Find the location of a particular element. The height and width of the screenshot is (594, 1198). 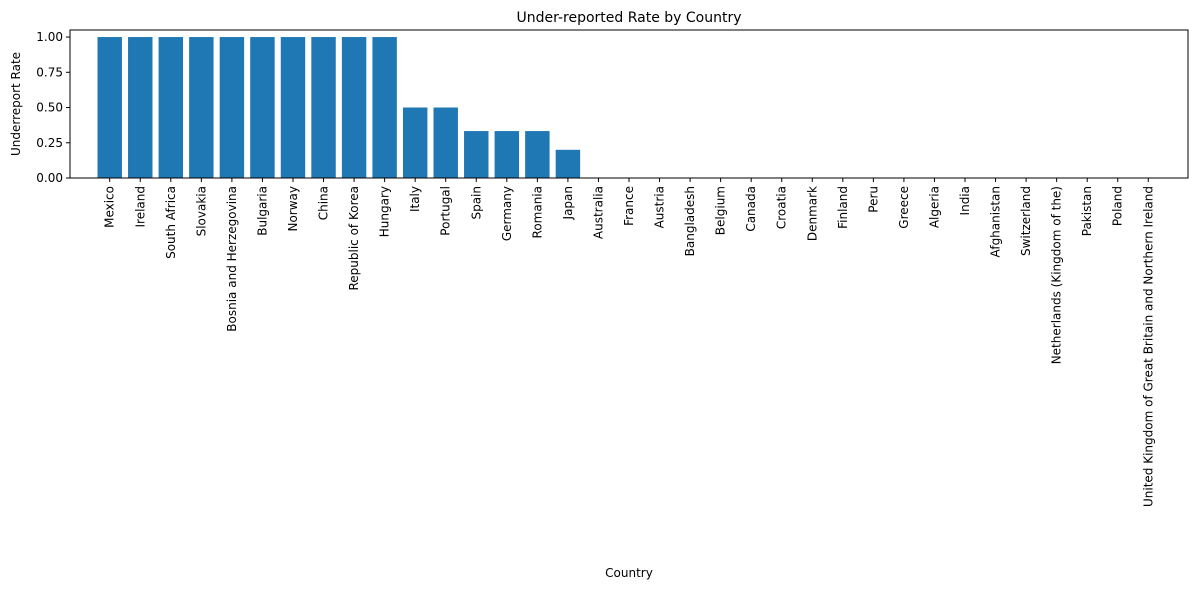

bar-bosnia-and-herzegovina is located at coordinates (232, 107).